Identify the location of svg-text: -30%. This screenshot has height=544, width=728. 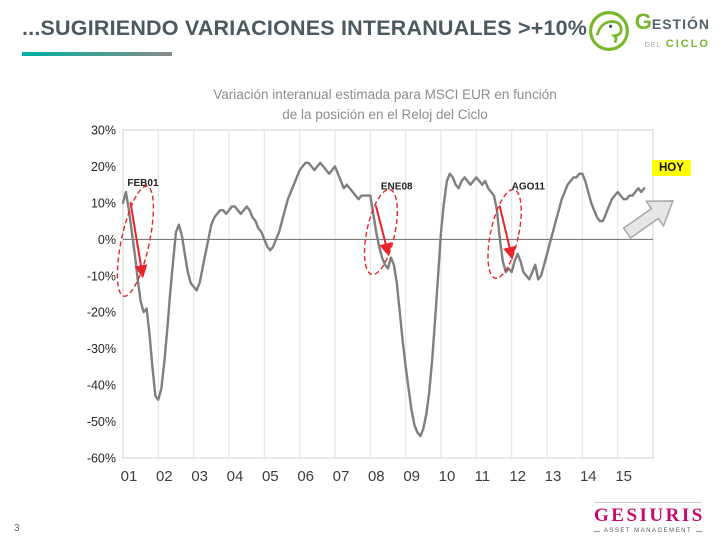
(101, 349).